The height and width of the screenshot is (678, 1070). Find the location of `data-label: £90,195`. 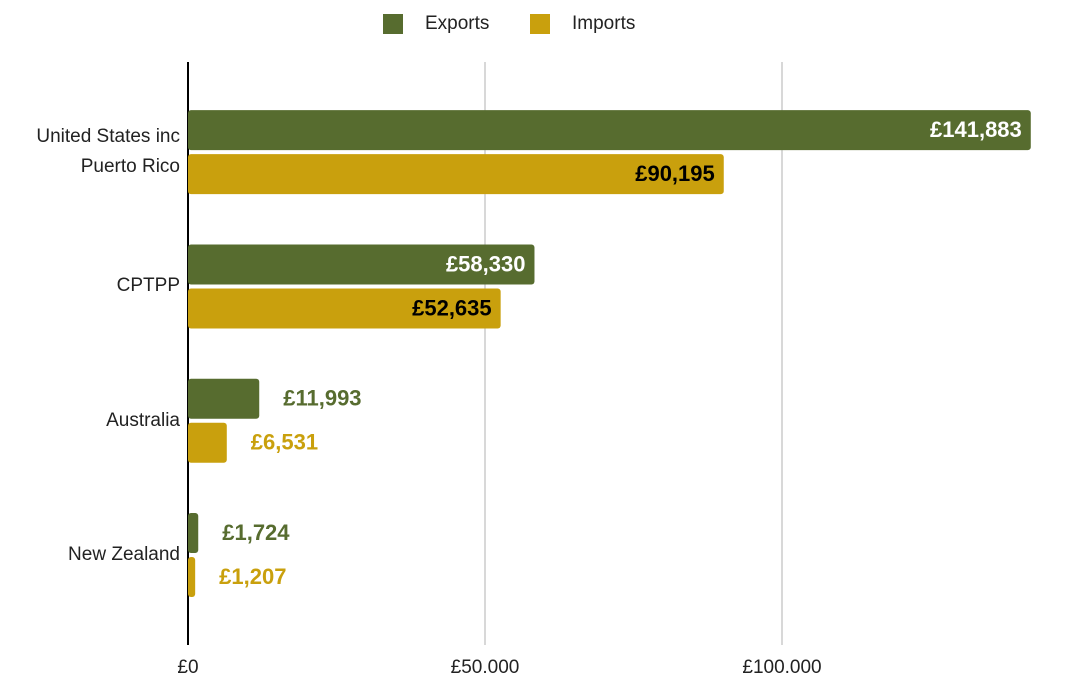

data-label: £90,195 is located at coordinates (675, 173).